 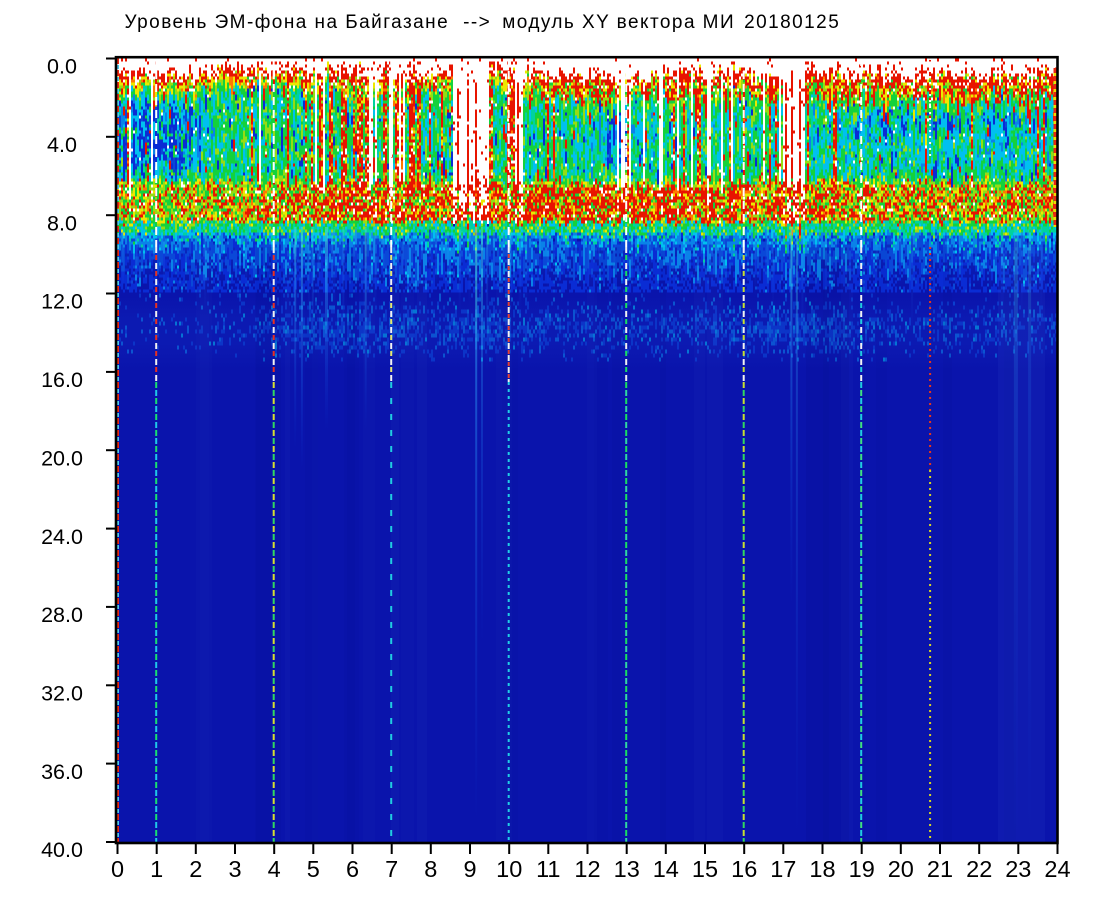 I want to click on svg-text: 24.0, so click(x=62, y=537).